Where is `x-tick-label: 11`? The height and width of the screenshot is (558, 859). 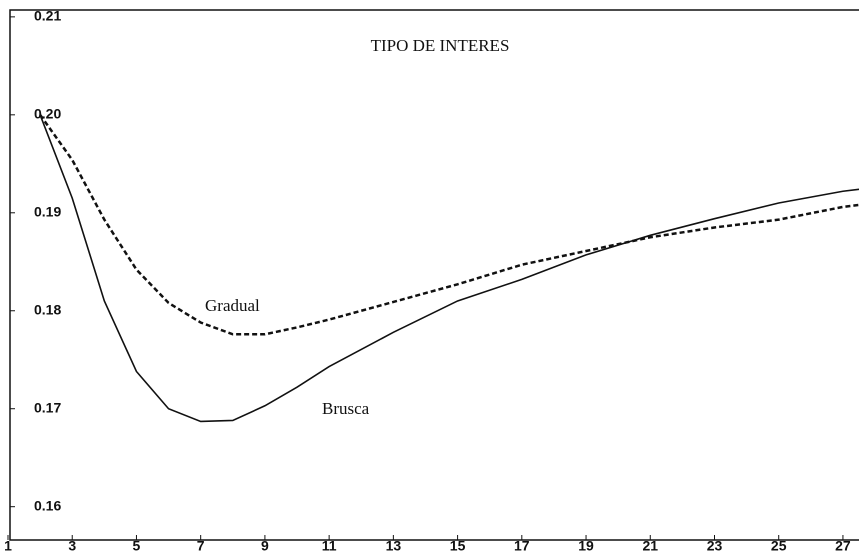
x-tick-label: 11 is located at coordinates (329, 545).